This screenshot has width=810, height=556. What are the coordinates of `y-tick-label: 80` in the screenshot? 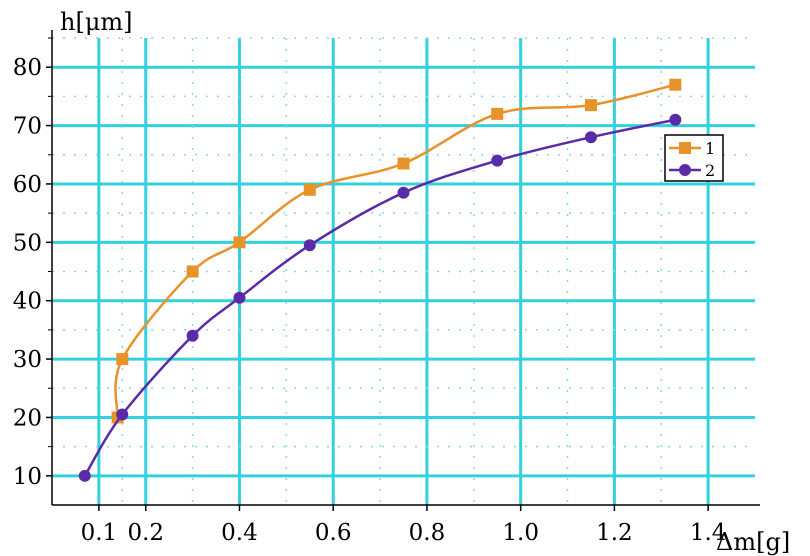 It's located at (27, 68).